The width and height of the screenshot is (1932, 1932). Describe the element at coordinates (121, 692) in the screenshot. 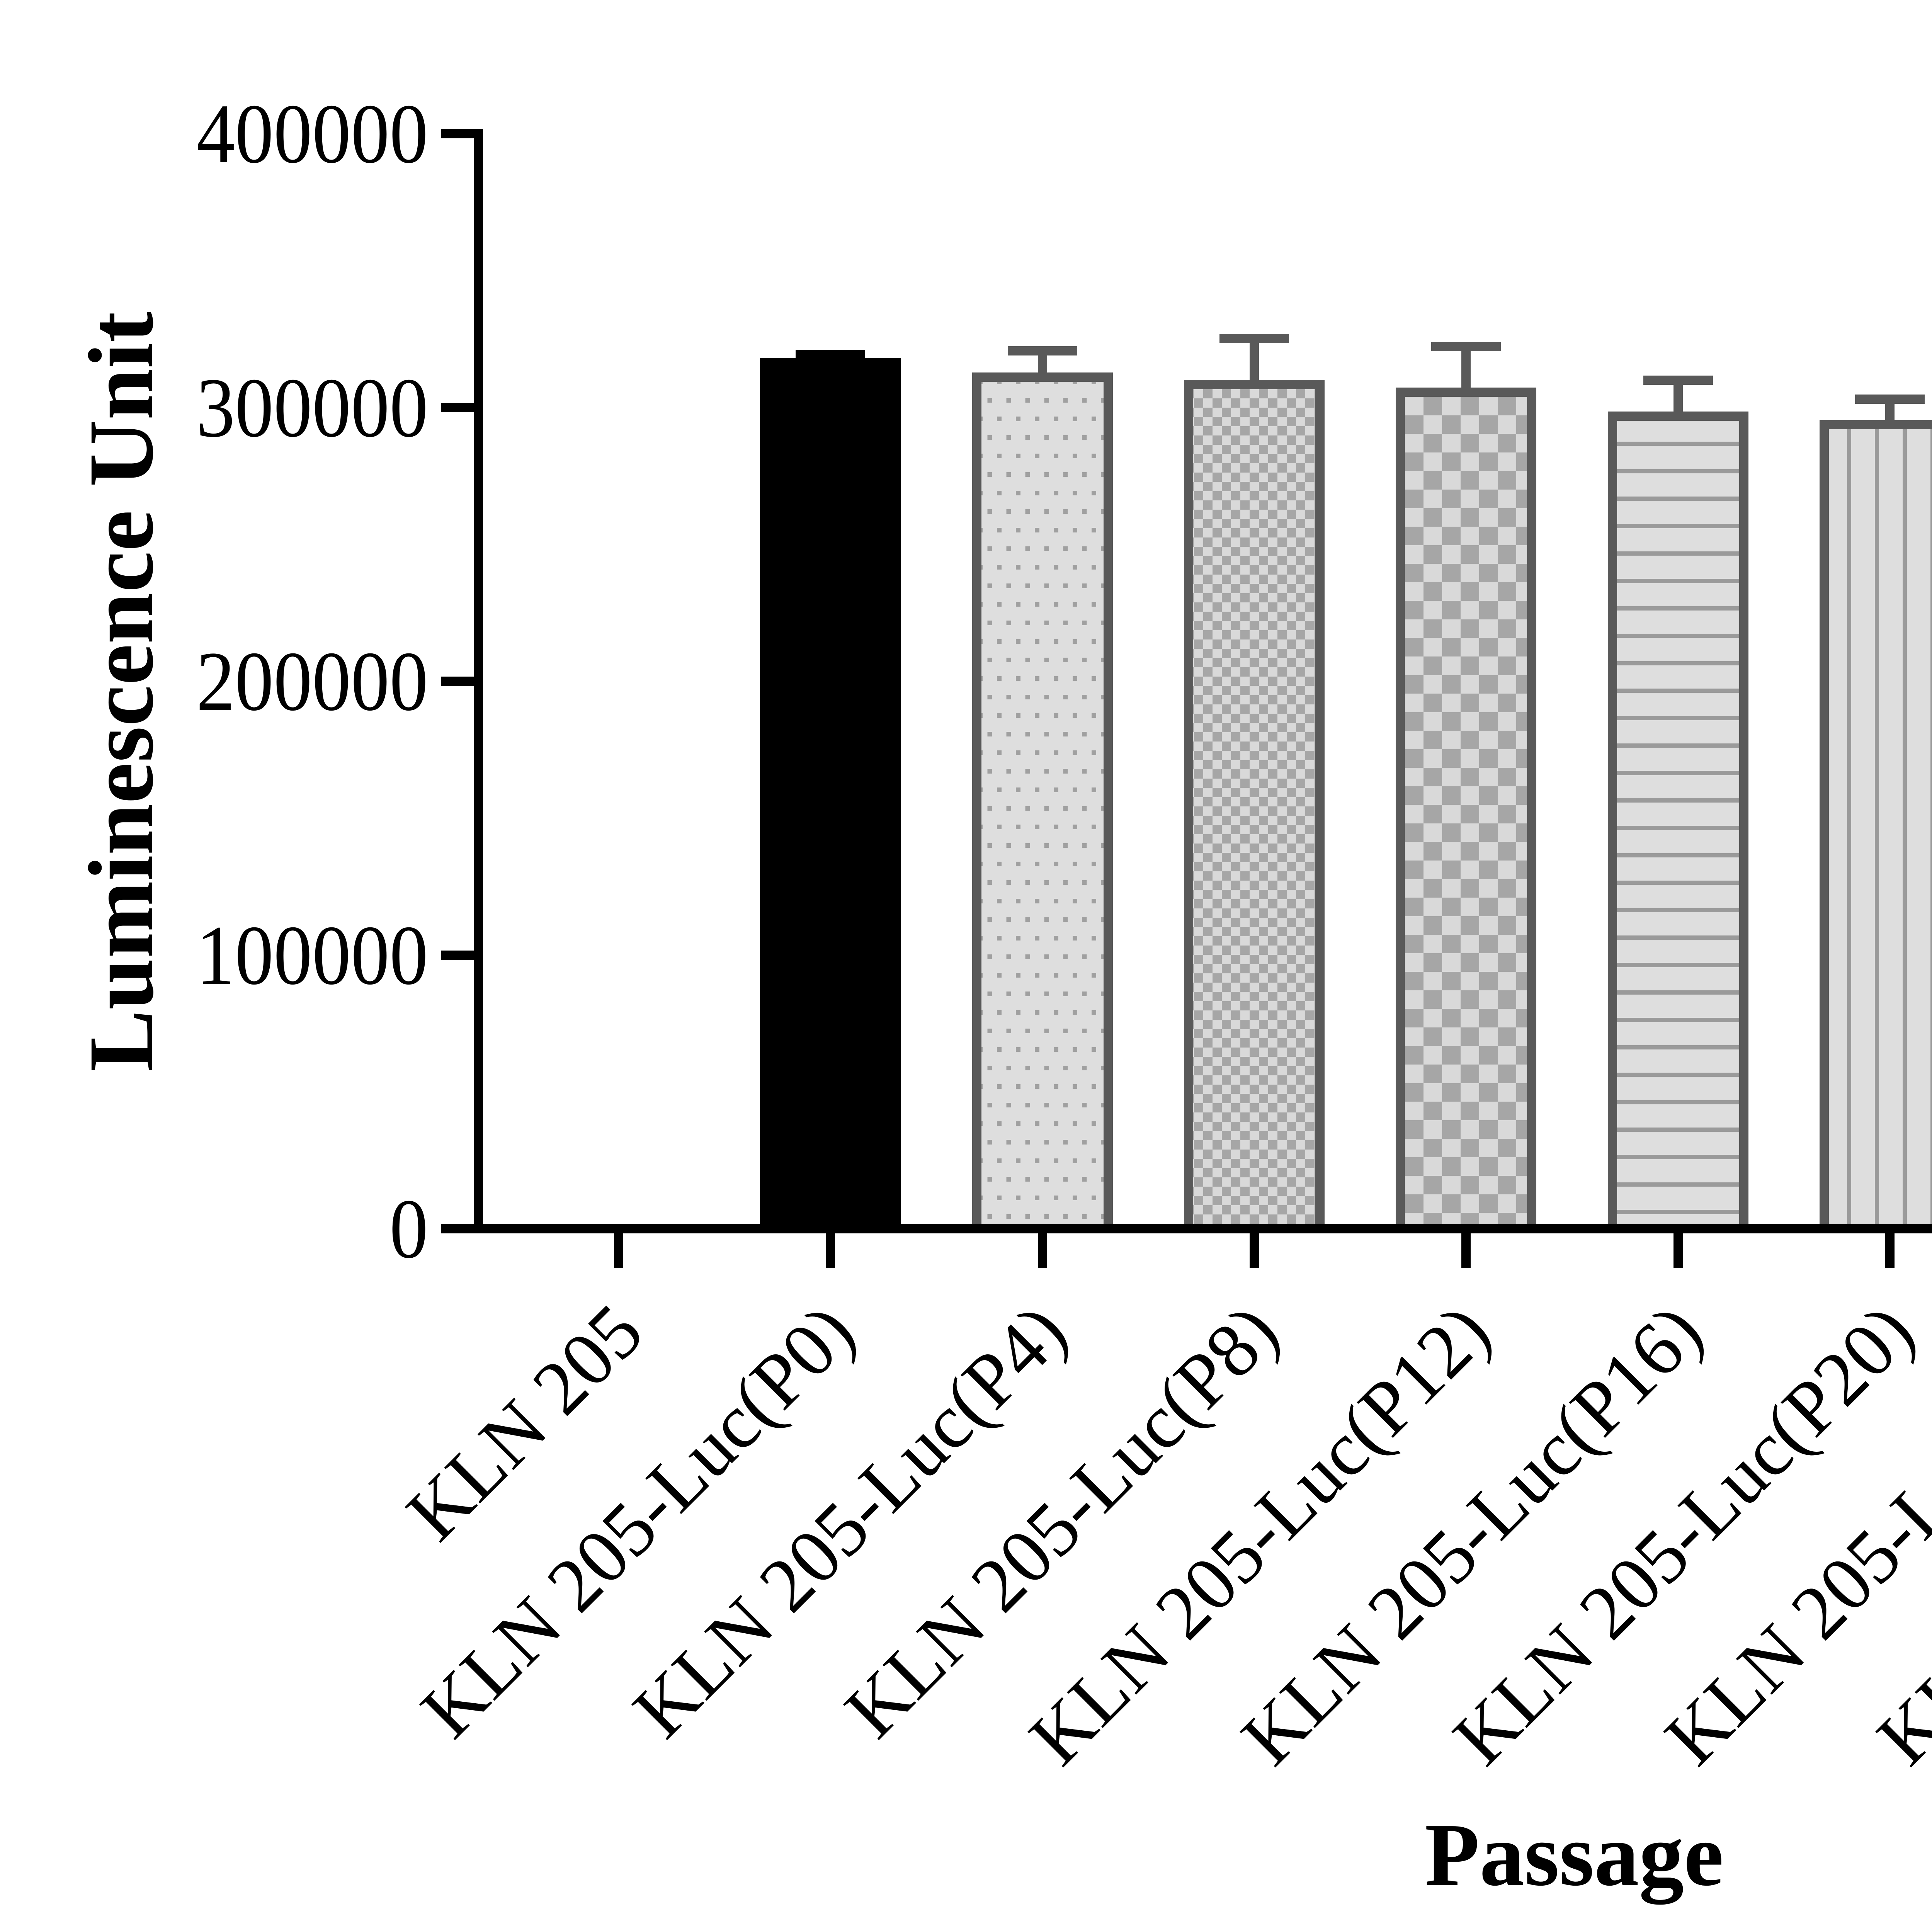

I see `svg-text: Luminescence Unit` at that location.